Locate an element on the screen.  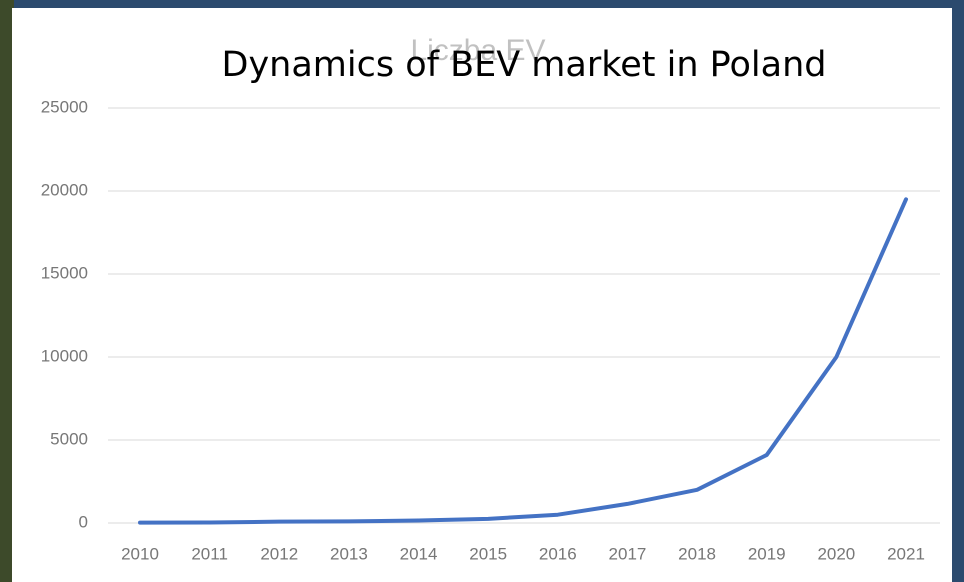
chart-subtitle: Liczba EV is located at coordinates (477, 50).